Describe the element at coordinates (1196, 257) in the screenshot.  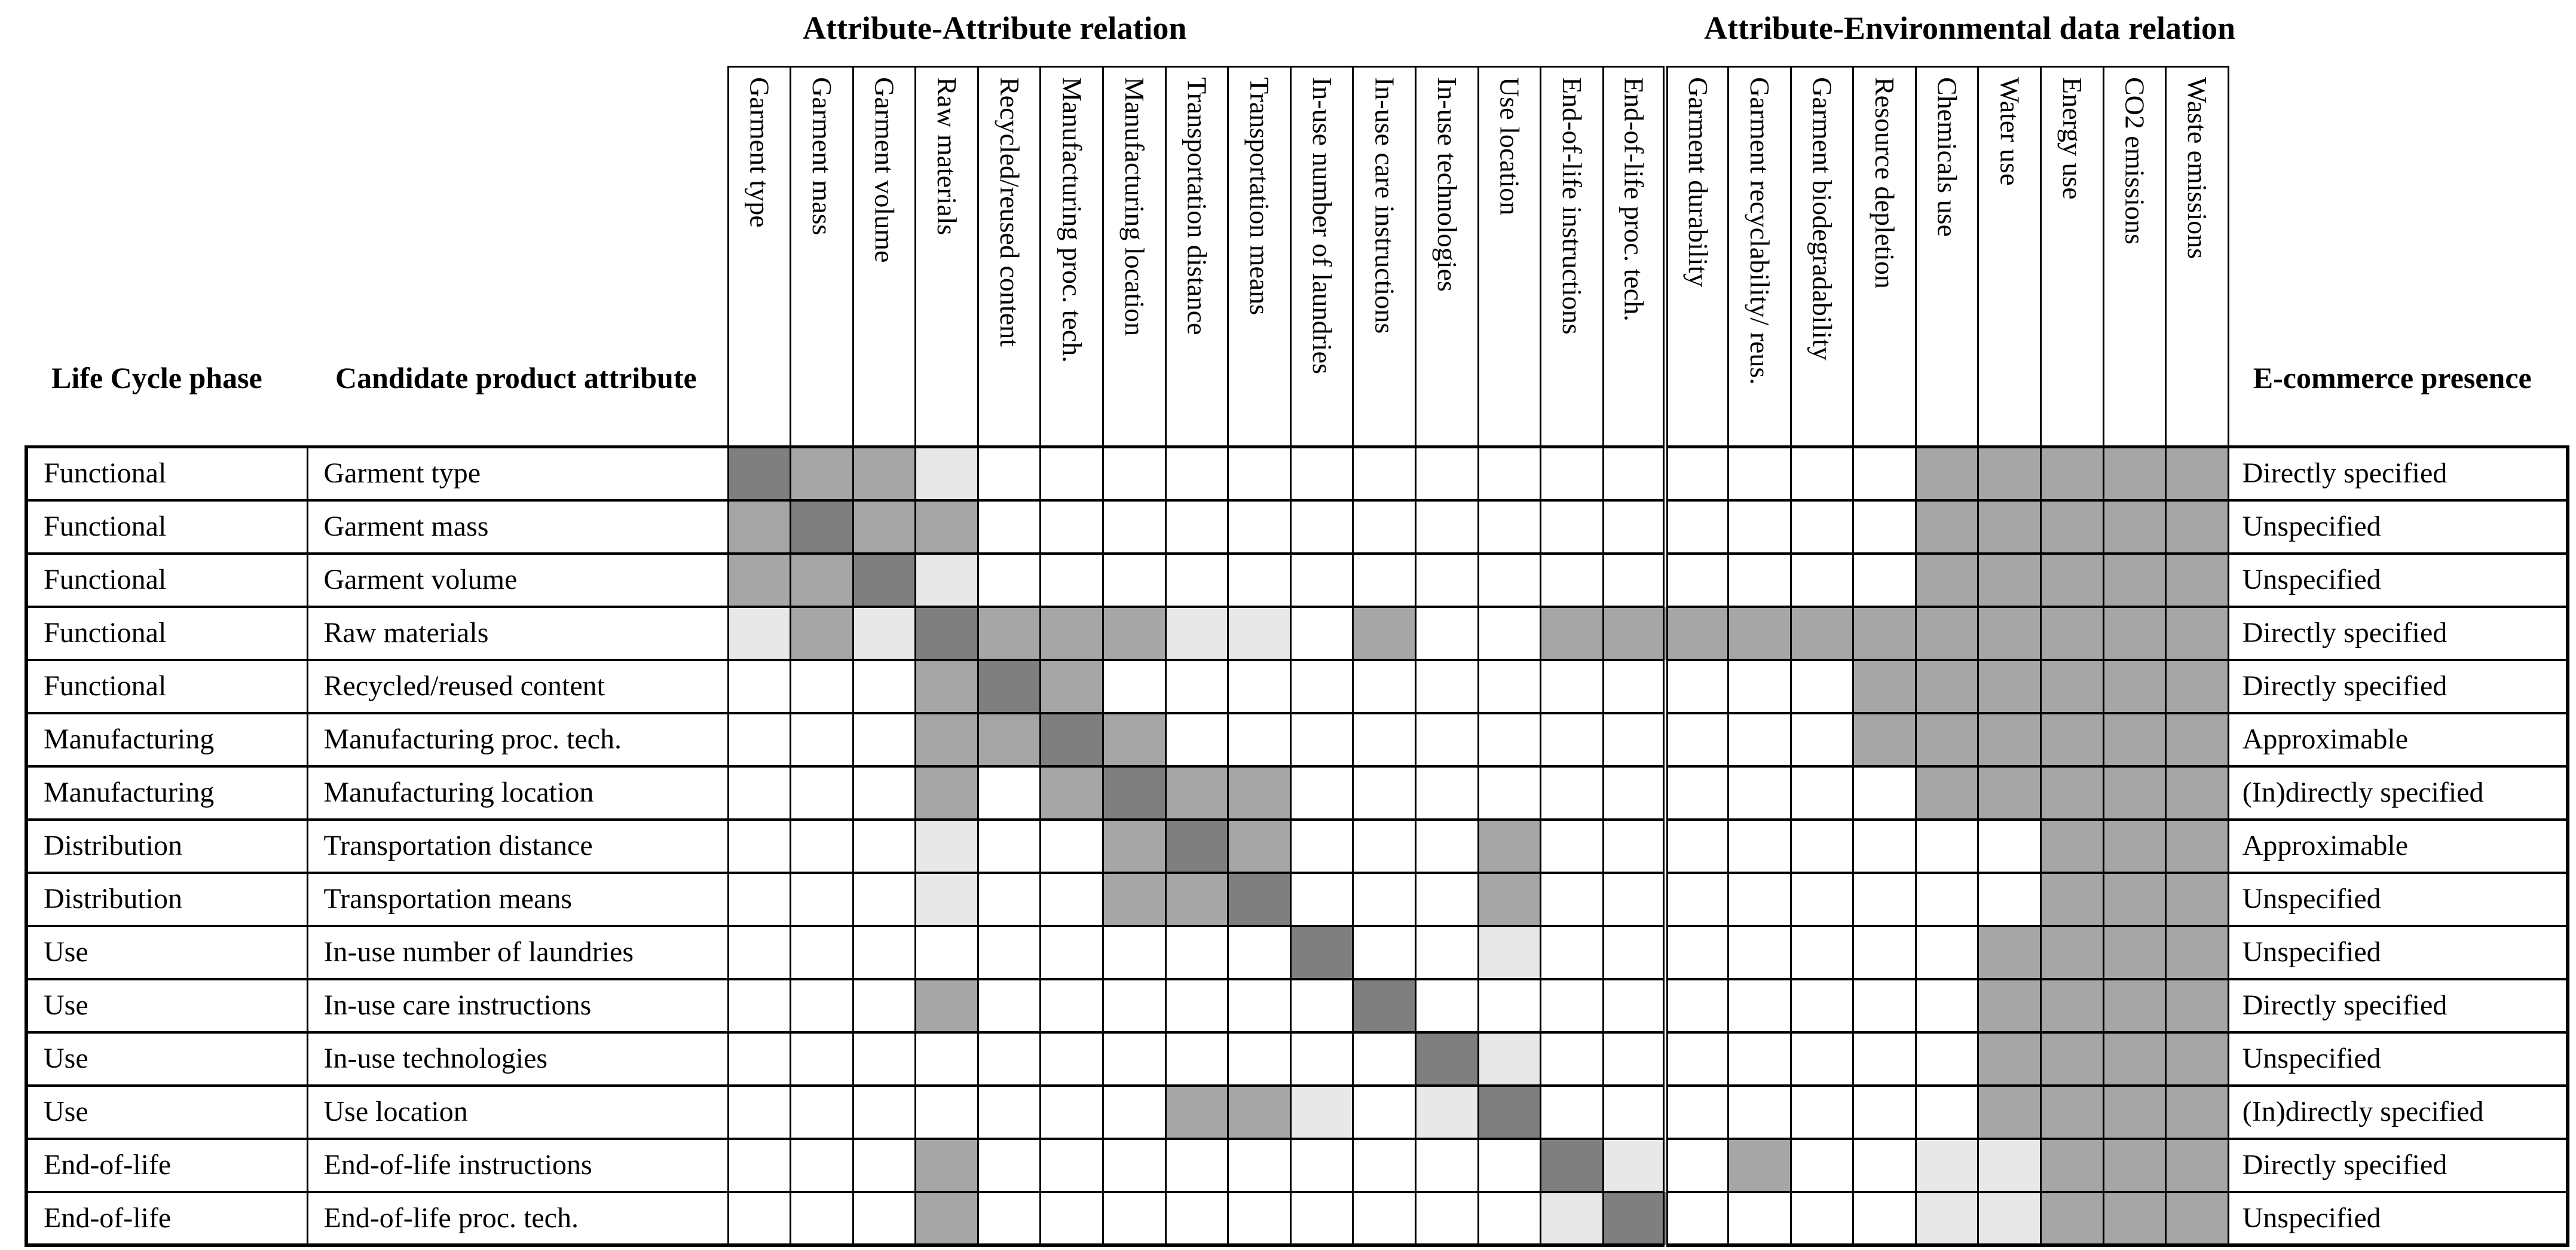
I see `matrix-column-header: Transportation distance` at that location.